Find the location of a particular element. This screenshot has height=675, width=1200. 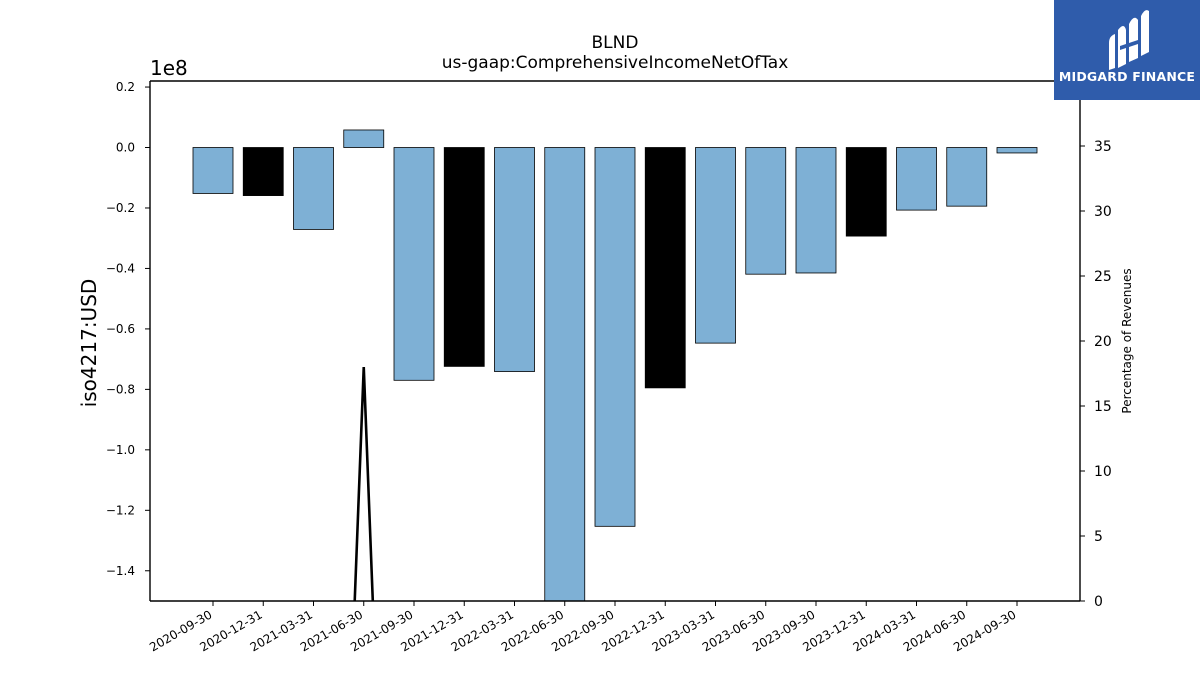

midgard-m-icon is located at coordinates (1129, 40).